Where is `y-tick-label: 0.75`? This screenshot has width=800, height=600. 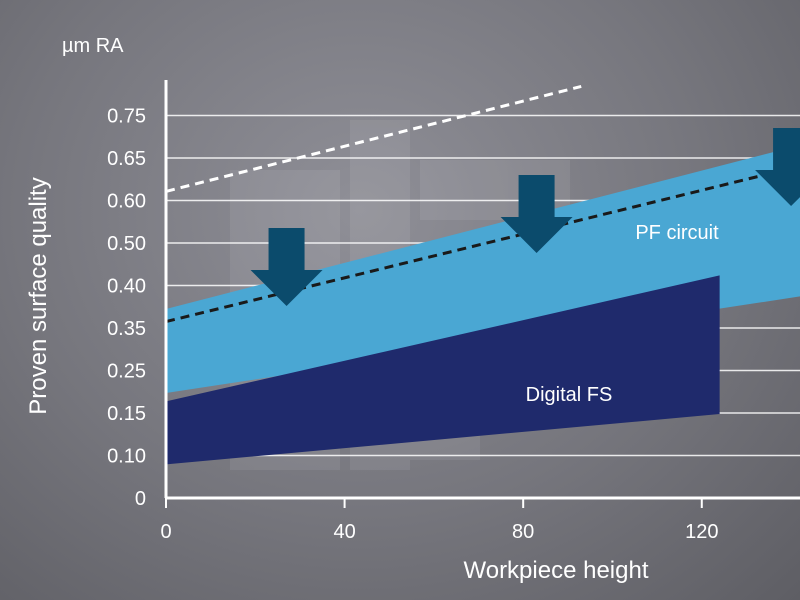
y-tick-label: 0.75 is located at coordinates (126, 117).